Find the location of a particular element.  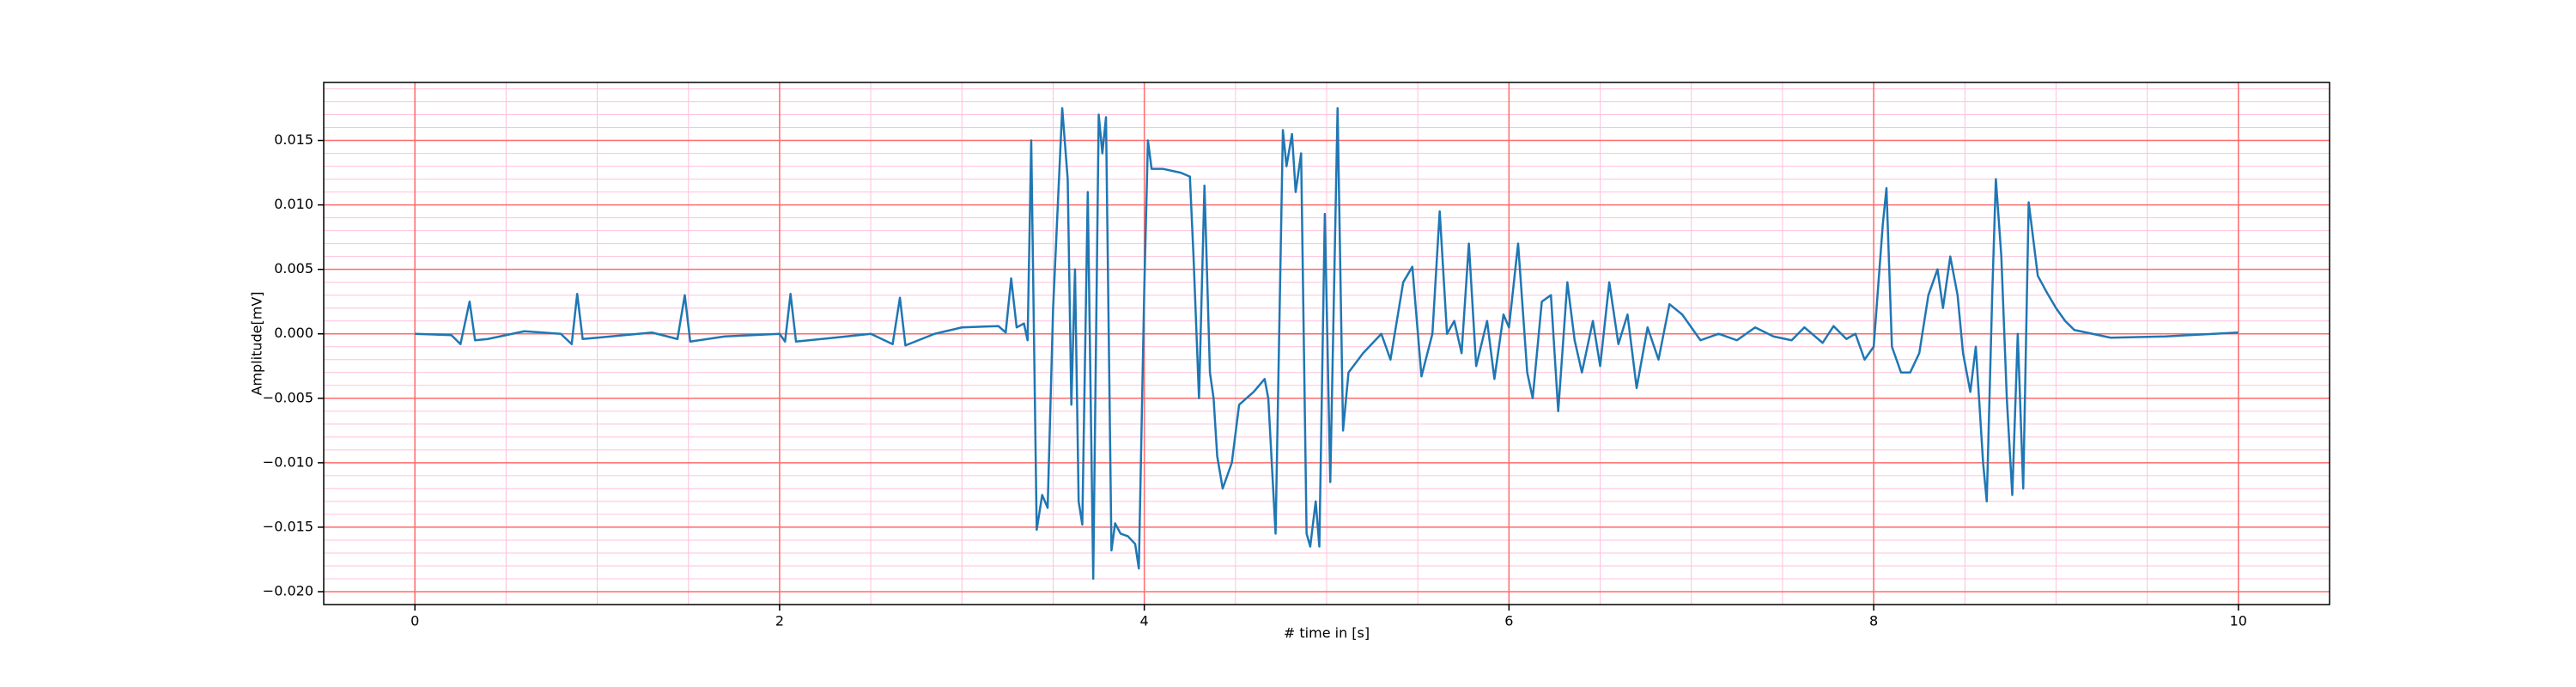

x-tick-label: 8 is located at coordinates (1873, 621).